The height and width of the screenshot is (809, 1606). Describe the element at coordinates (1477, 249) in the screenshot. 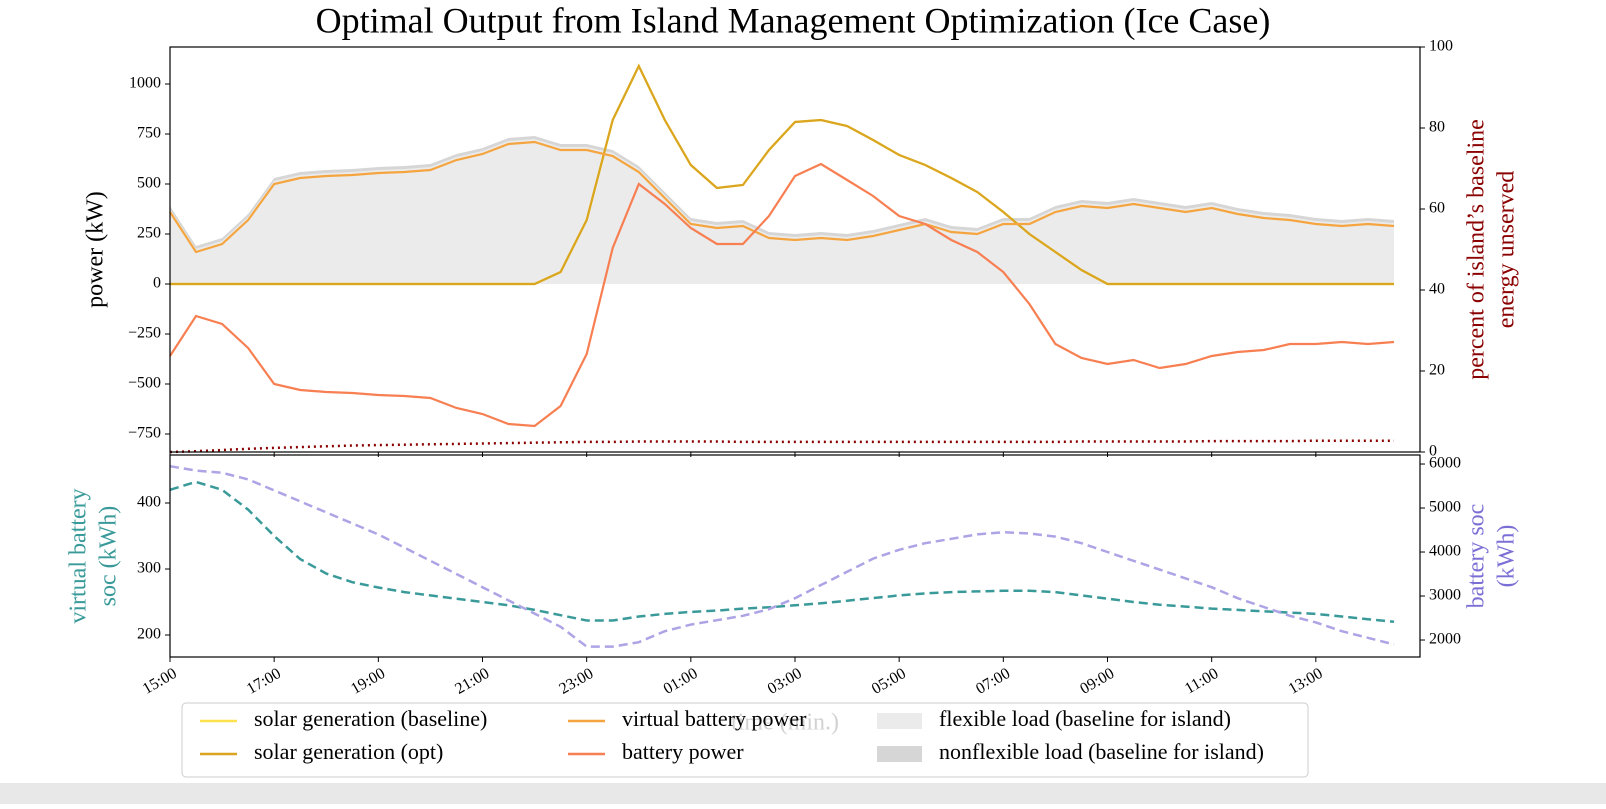

I see `y2-axis-label: percent of island’s baseline` at that location.